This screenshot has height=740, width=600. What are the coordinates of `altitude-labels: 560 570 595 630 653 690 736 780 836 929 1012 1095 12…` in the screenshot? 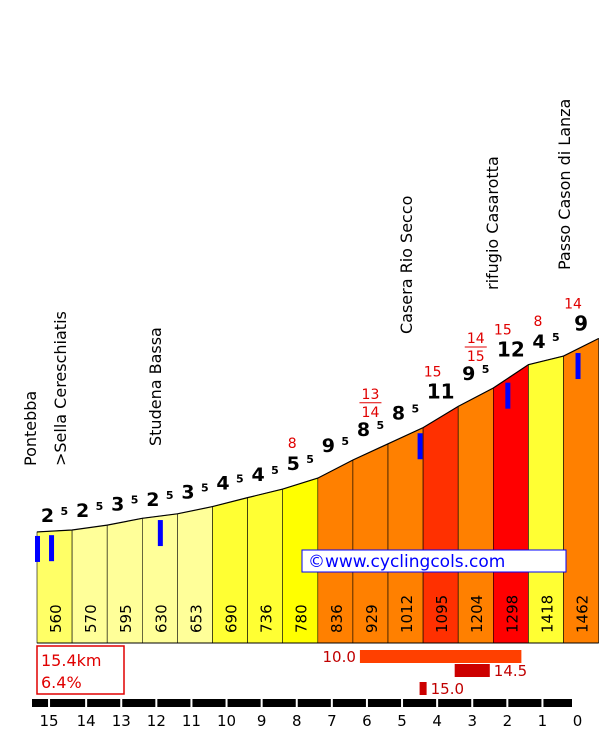 It's located at (319, 614).